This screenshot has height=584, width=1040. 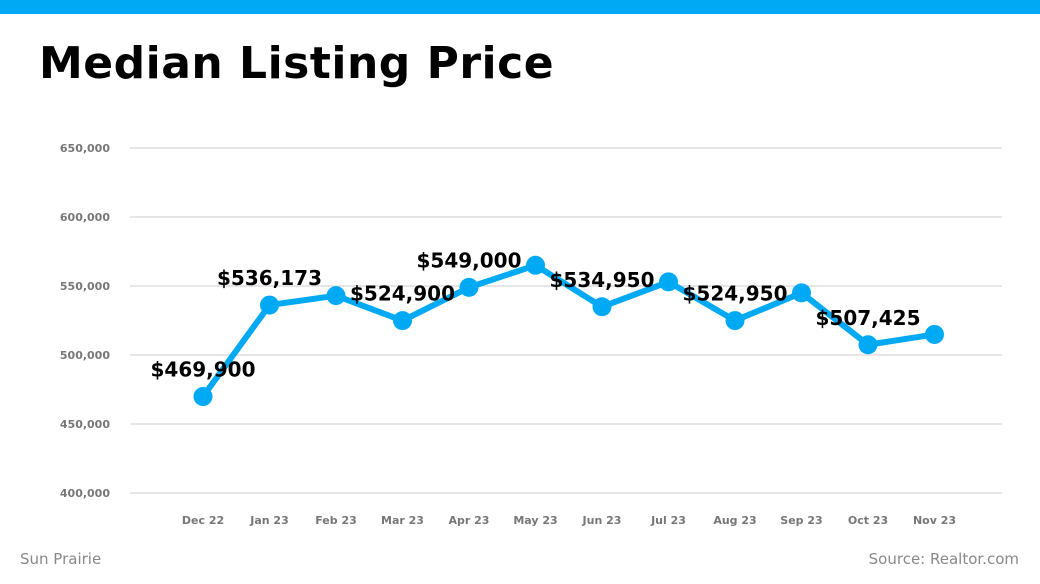 What do you see at coordinates (868, 520) in the screenshot?
I see `x-tick-label: Oct 23` at bounding box center [868, 520].